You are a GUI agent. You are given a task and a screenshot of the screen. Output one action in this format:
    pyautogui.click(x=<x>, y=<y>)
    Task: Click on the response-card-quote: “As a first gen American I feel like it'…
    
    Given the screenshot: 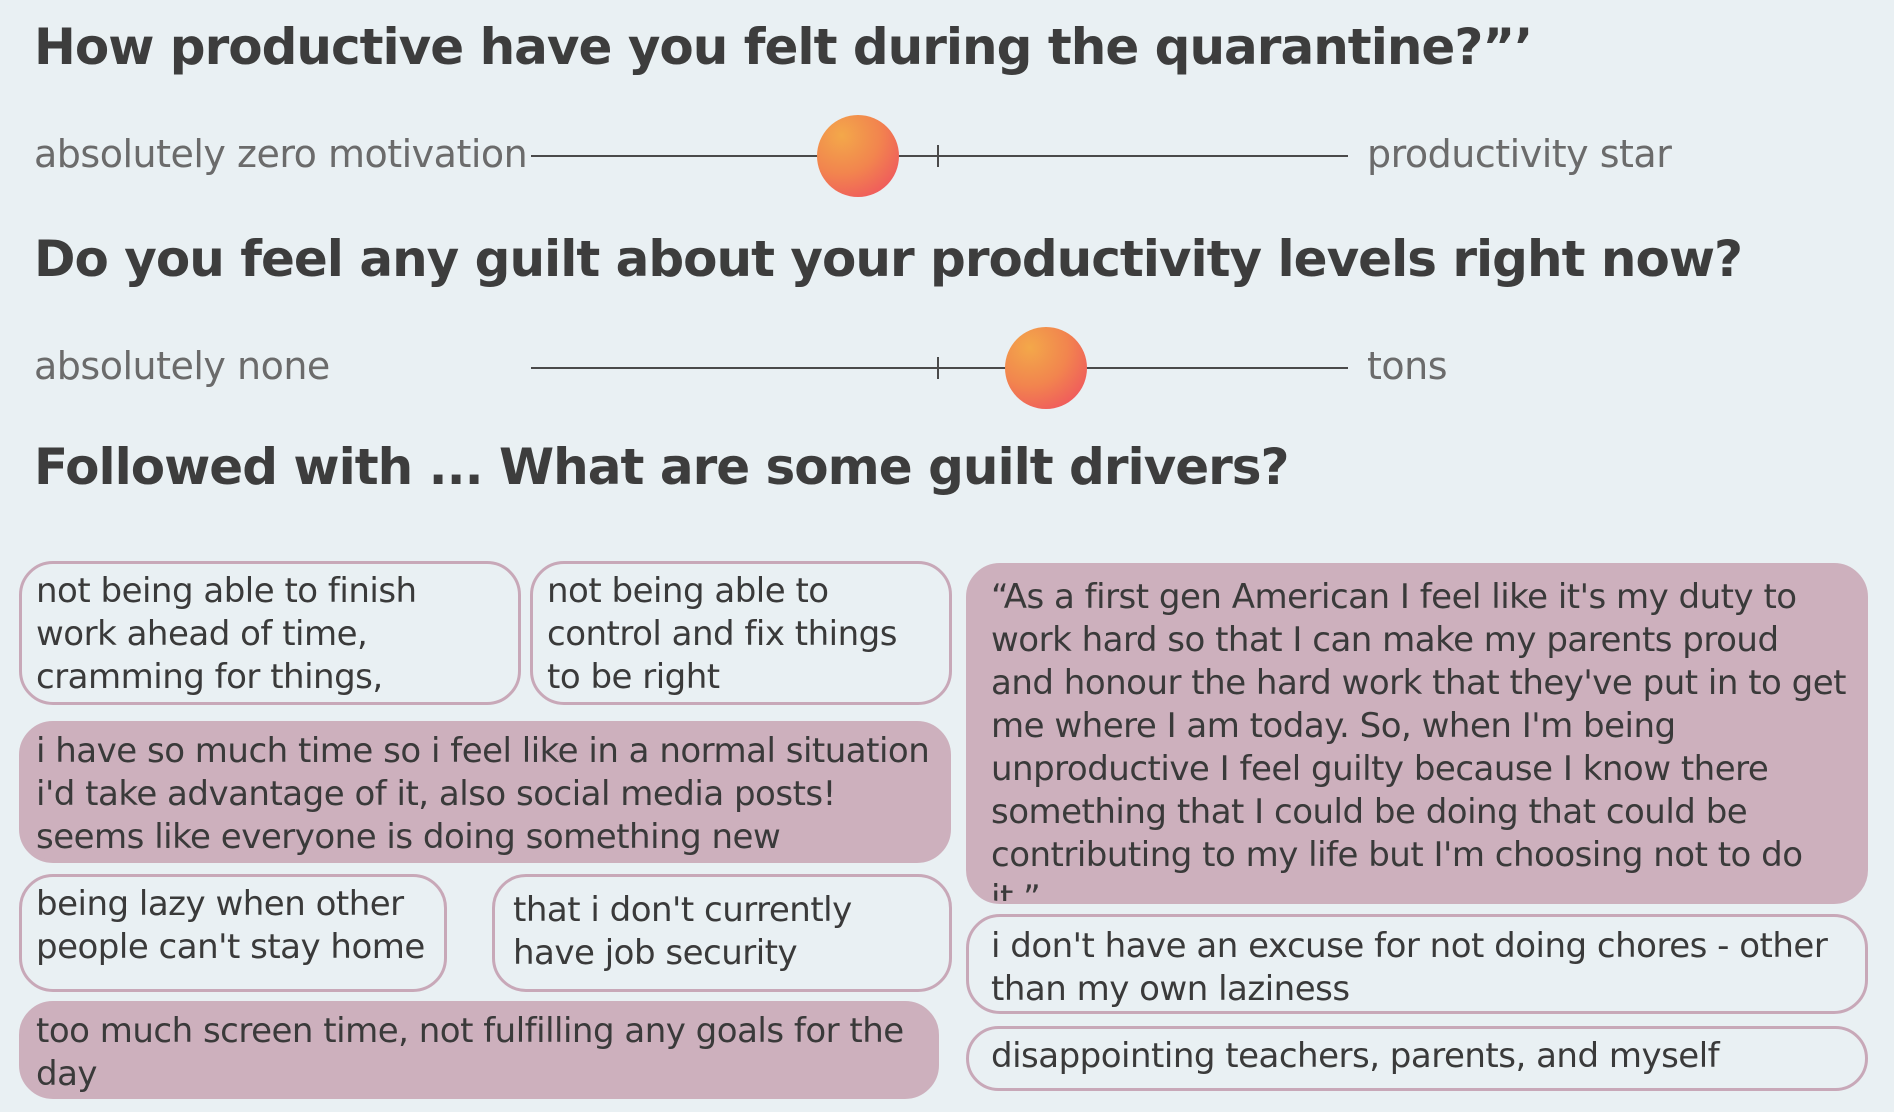 What is the action you would take?
    pyautogui.click(x=1417, y=733)
    